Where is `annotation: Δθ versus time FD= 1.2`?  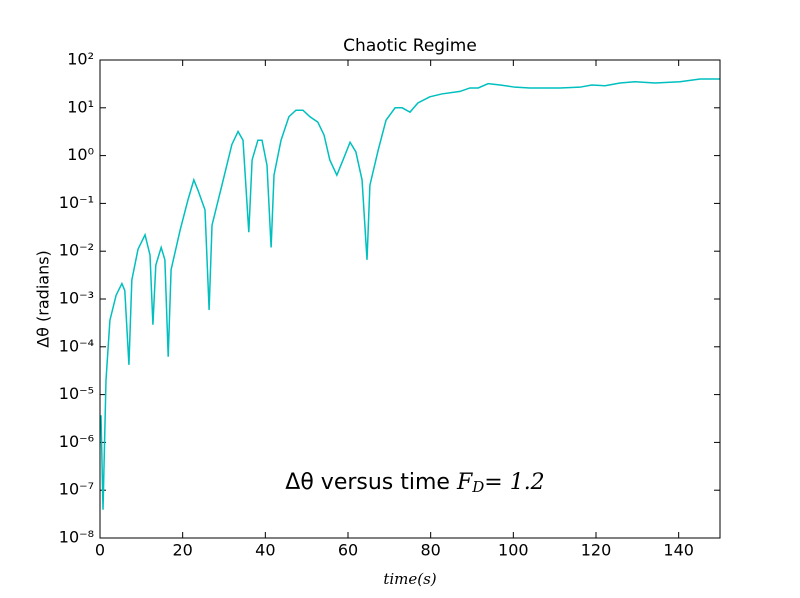
annotation: Δθ versus time FD= 1.2 is located at coordinates (414, 483).